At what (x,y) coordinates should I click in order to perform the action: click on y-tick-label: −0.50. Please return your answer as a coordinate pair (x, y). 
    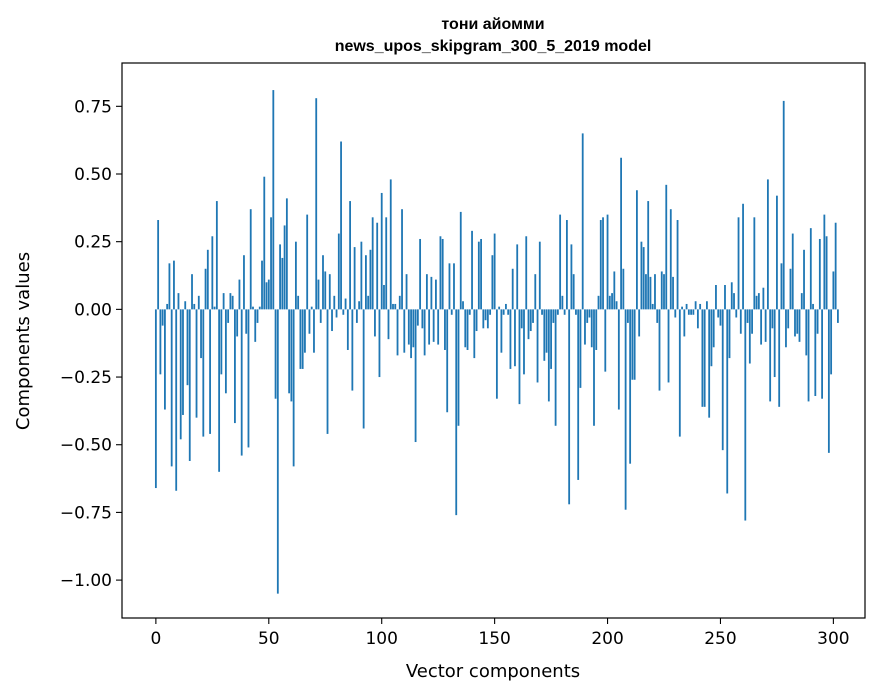
    Looking at the image, I should click on (86, 446).